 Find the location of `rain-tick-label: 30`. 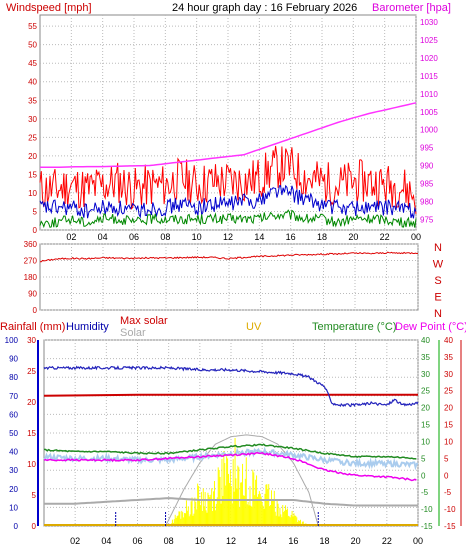

rain-tick-label: 30 is located at coordinates (31, 340).